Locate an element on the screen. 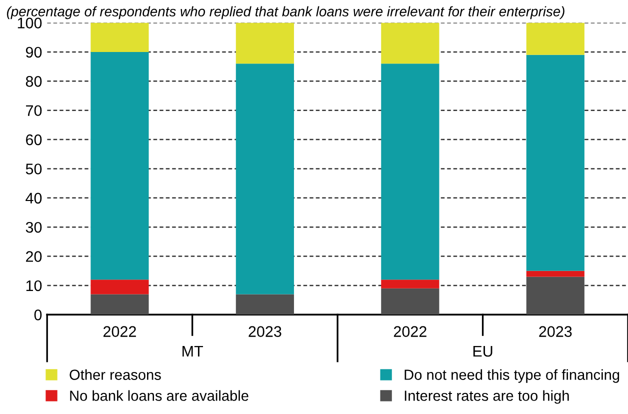 This screenshot has height=414, width=628. legend-label: No bank loans are available is located at coordinates (159, 395).